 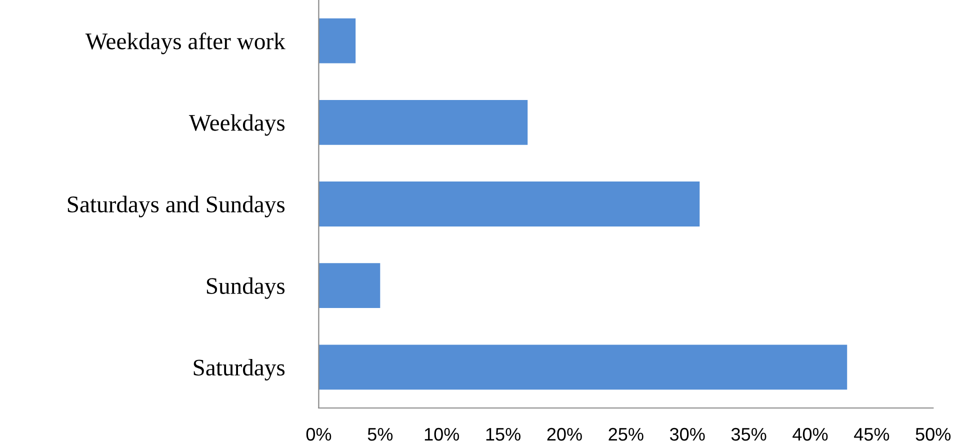 I want to click on x-tick-label: 10%, so click(x=442, y=434).